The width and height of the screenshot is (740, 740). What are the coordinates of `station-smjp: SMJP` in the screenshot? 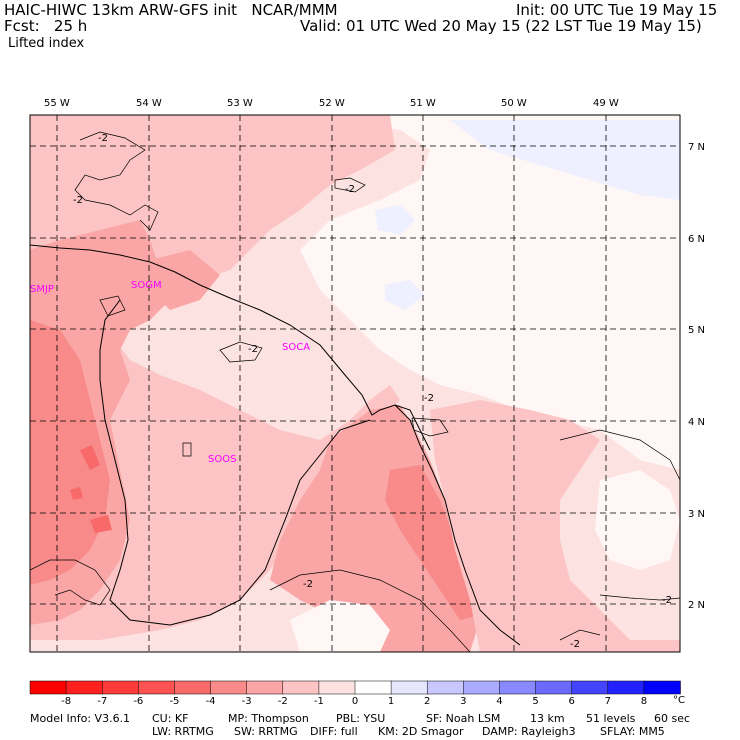 It's located at (42, 289).